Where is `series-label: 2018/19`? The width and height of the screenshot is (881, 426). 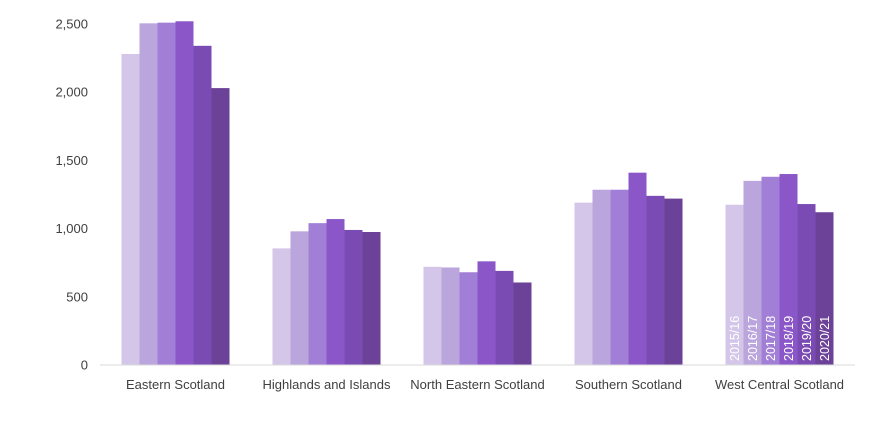
series-label: 2018/19 is located at coordinates (789, 338).